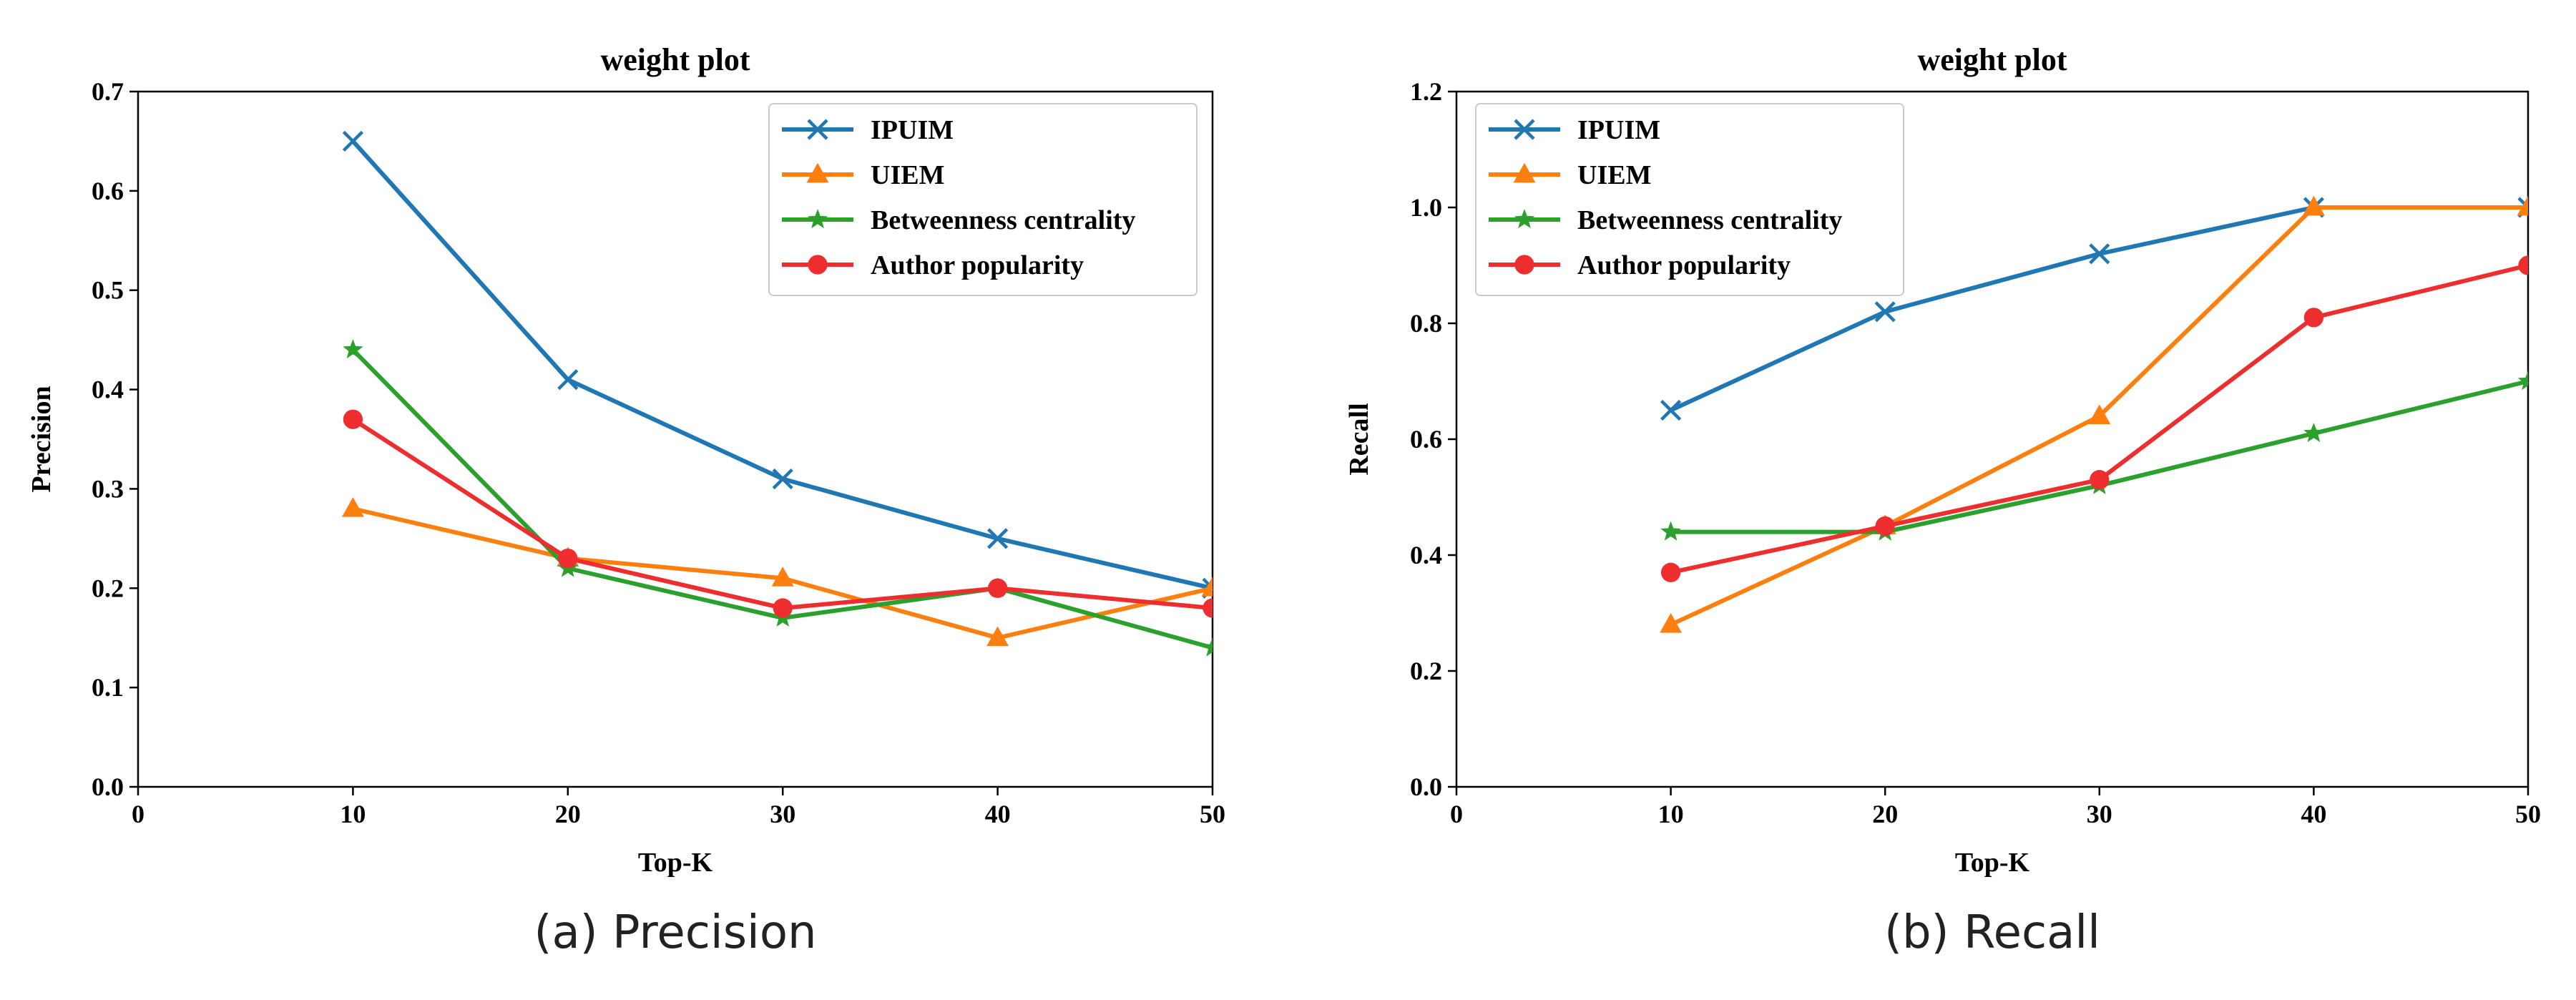 This screenshot has width=2576, height=1000. What do you see at coordinates (108, 687) in the screenshot?
I see `y-tick-label: 0.1` at bounding box center [108, 687].